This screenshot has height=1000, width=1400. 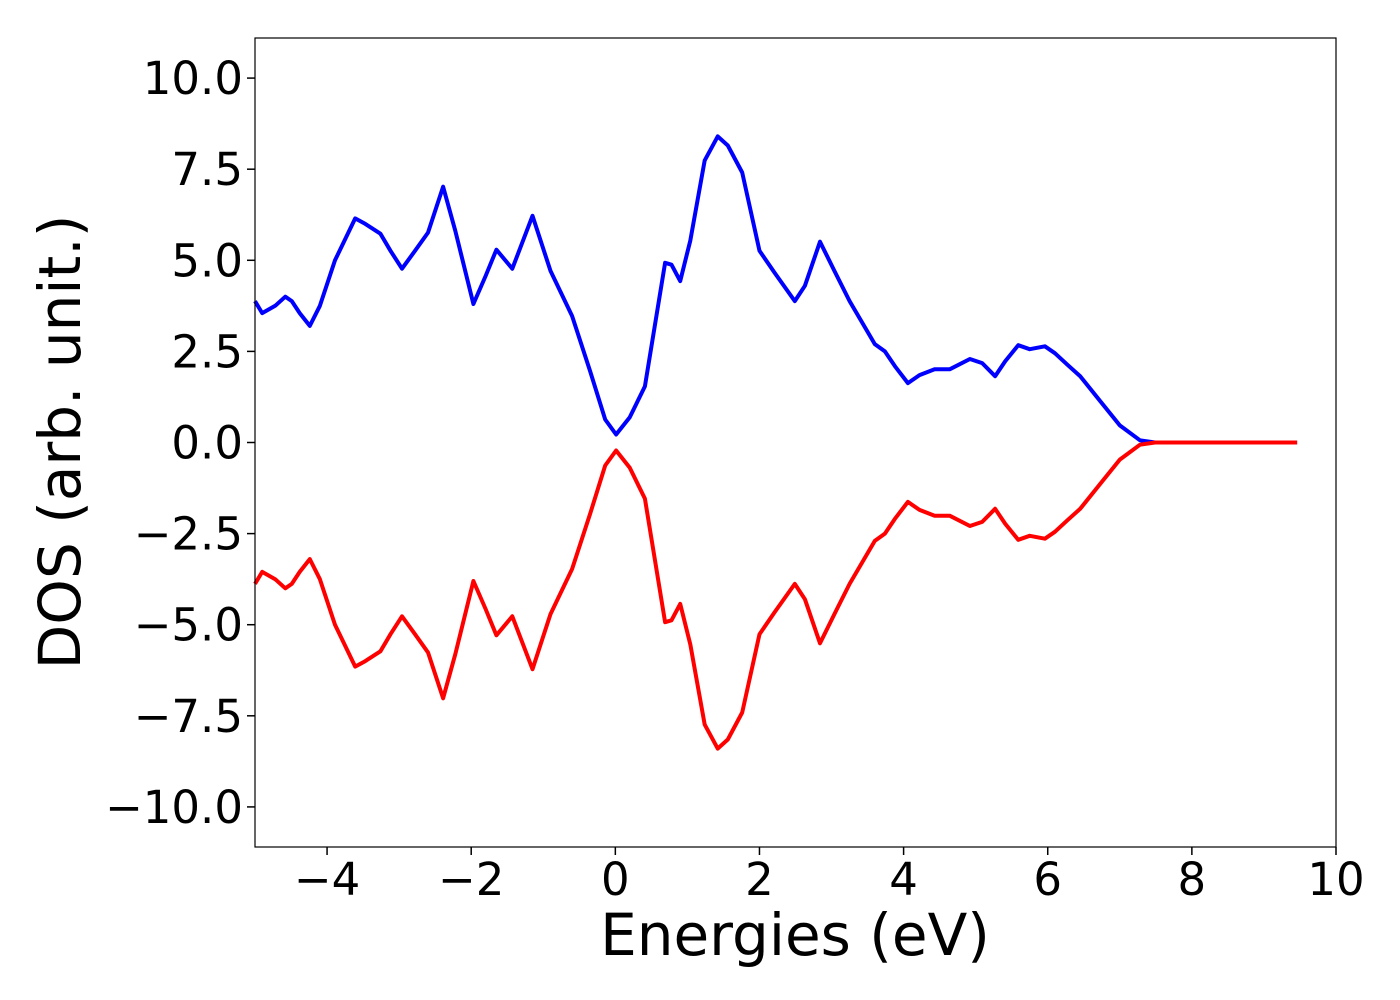 I want to click on y-tick-label: −2.5, so click(x=188, y=534).